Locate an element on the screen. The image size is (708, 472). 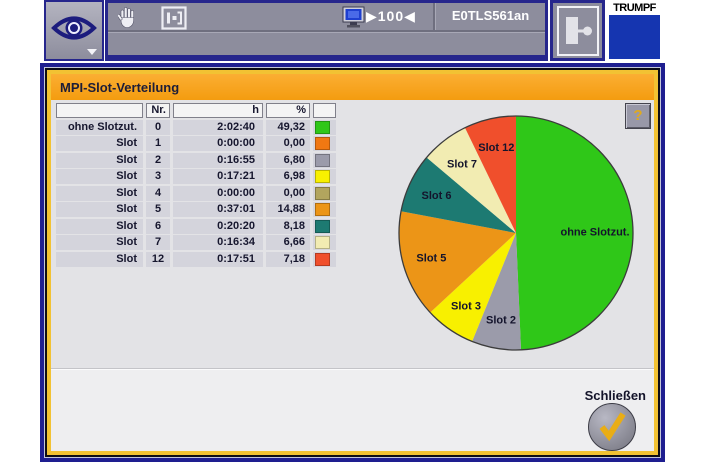
table-row: Slot 12 0:17:51 7,18 is located at coordinates (196, 259).